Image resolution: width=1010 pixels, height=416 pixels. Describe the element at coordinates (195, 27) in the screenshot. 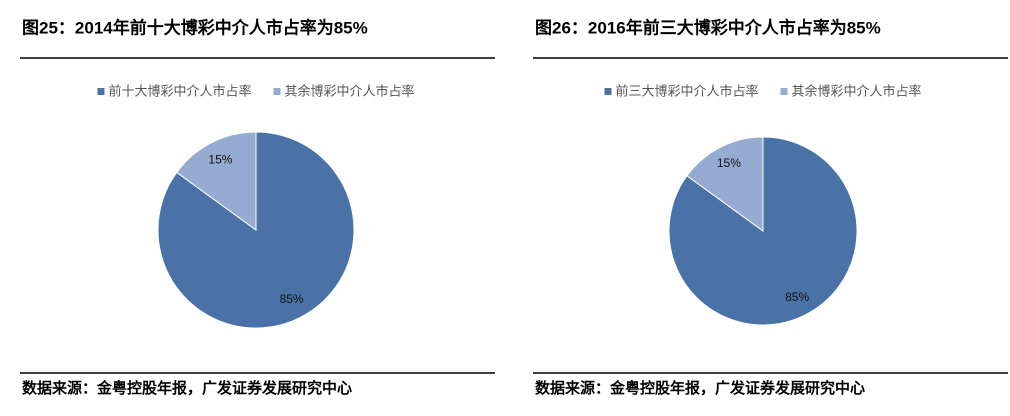

I see `chart-title: 图25：2014年前十大博彩中介人市占率为85%` at that location.